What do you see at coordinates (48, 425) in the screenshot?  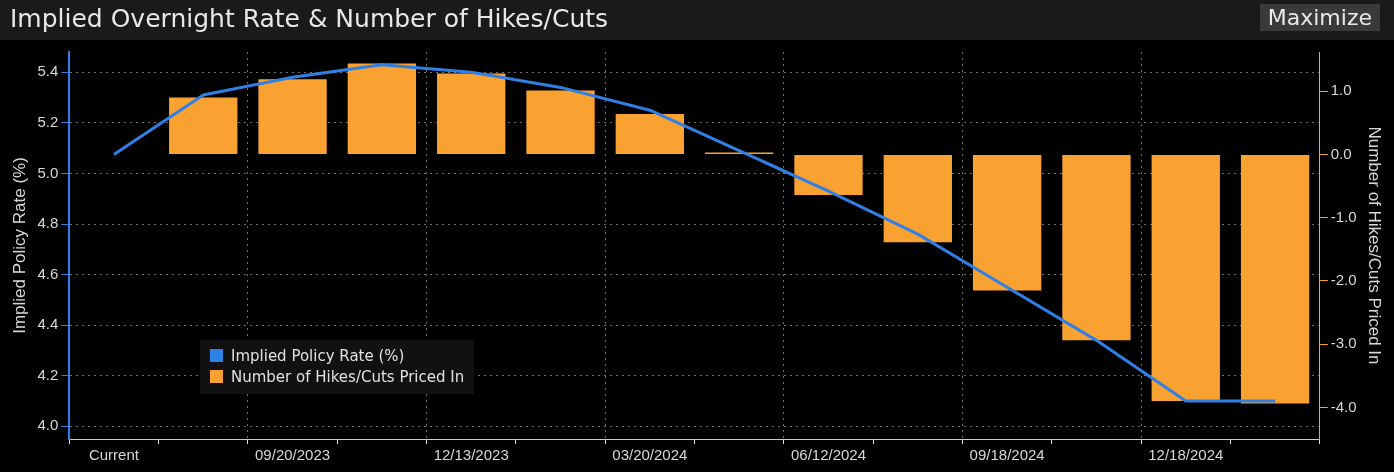 I see `y-tick-label: 4.0` at bounding box center [48, 425].